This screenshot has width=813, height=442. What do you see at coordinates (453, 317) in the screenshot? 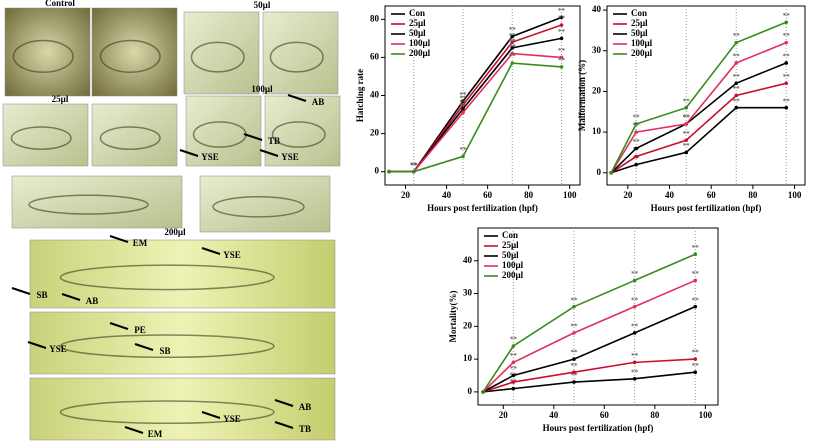
I see `y-axis-label: Mortality(%)` at bounding box center [453, 317].